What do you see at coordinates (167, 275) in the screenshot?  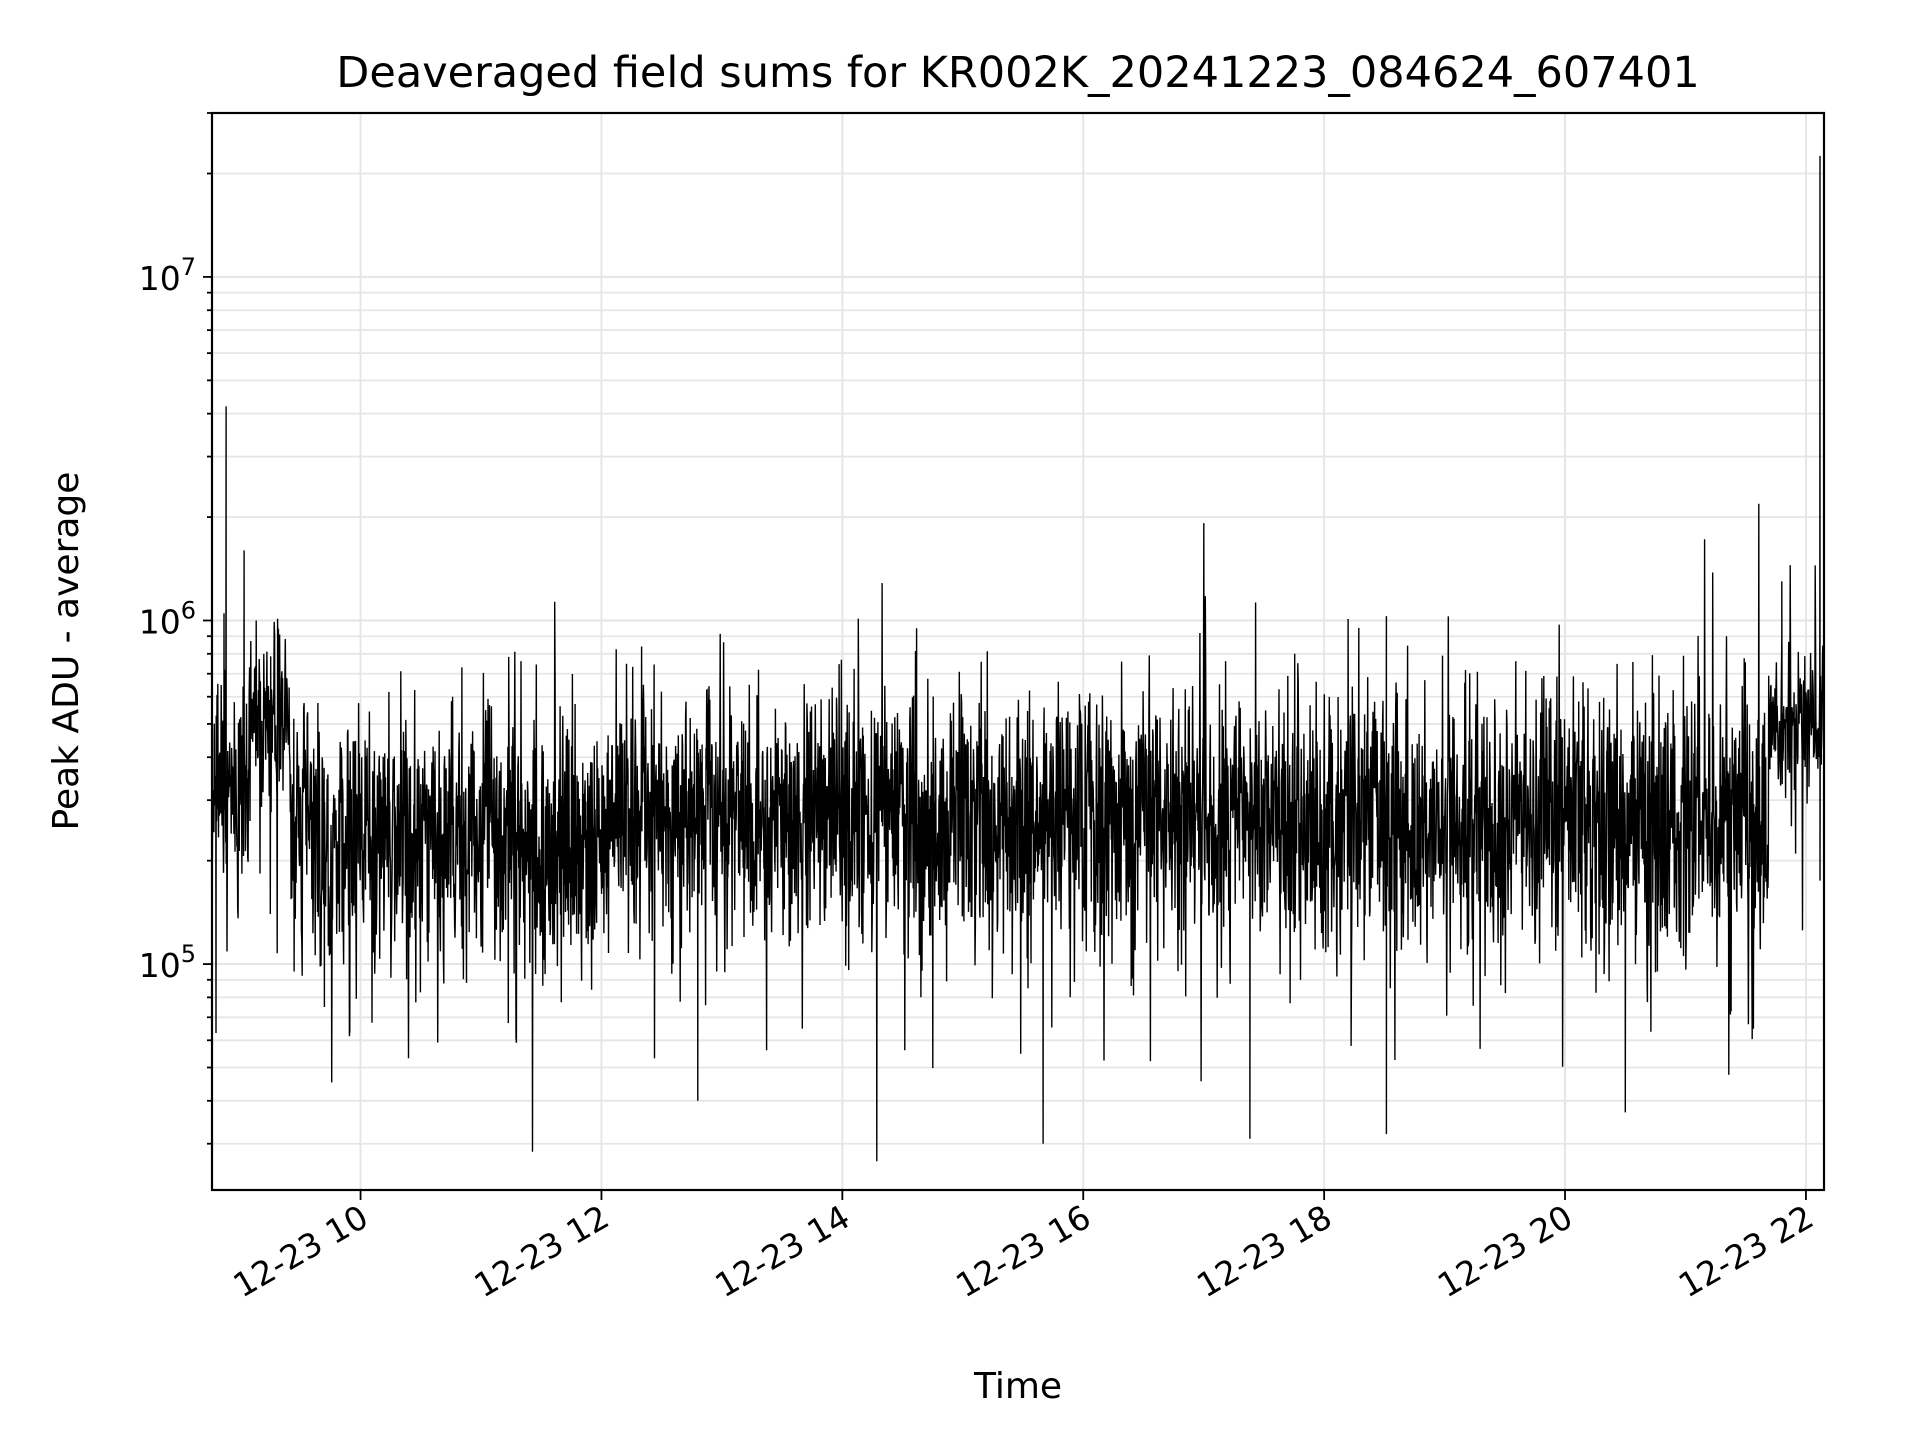 I see `y-tick-label: 10⁷` at bounding box center [167, 275].